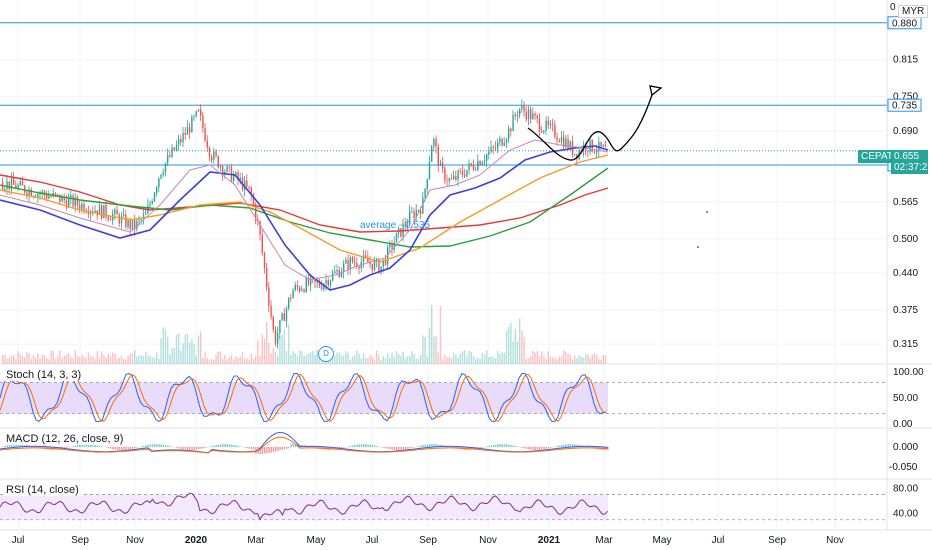  I want to click on macd-label: MACD (12, 26, close, 9), so click(65, 439).